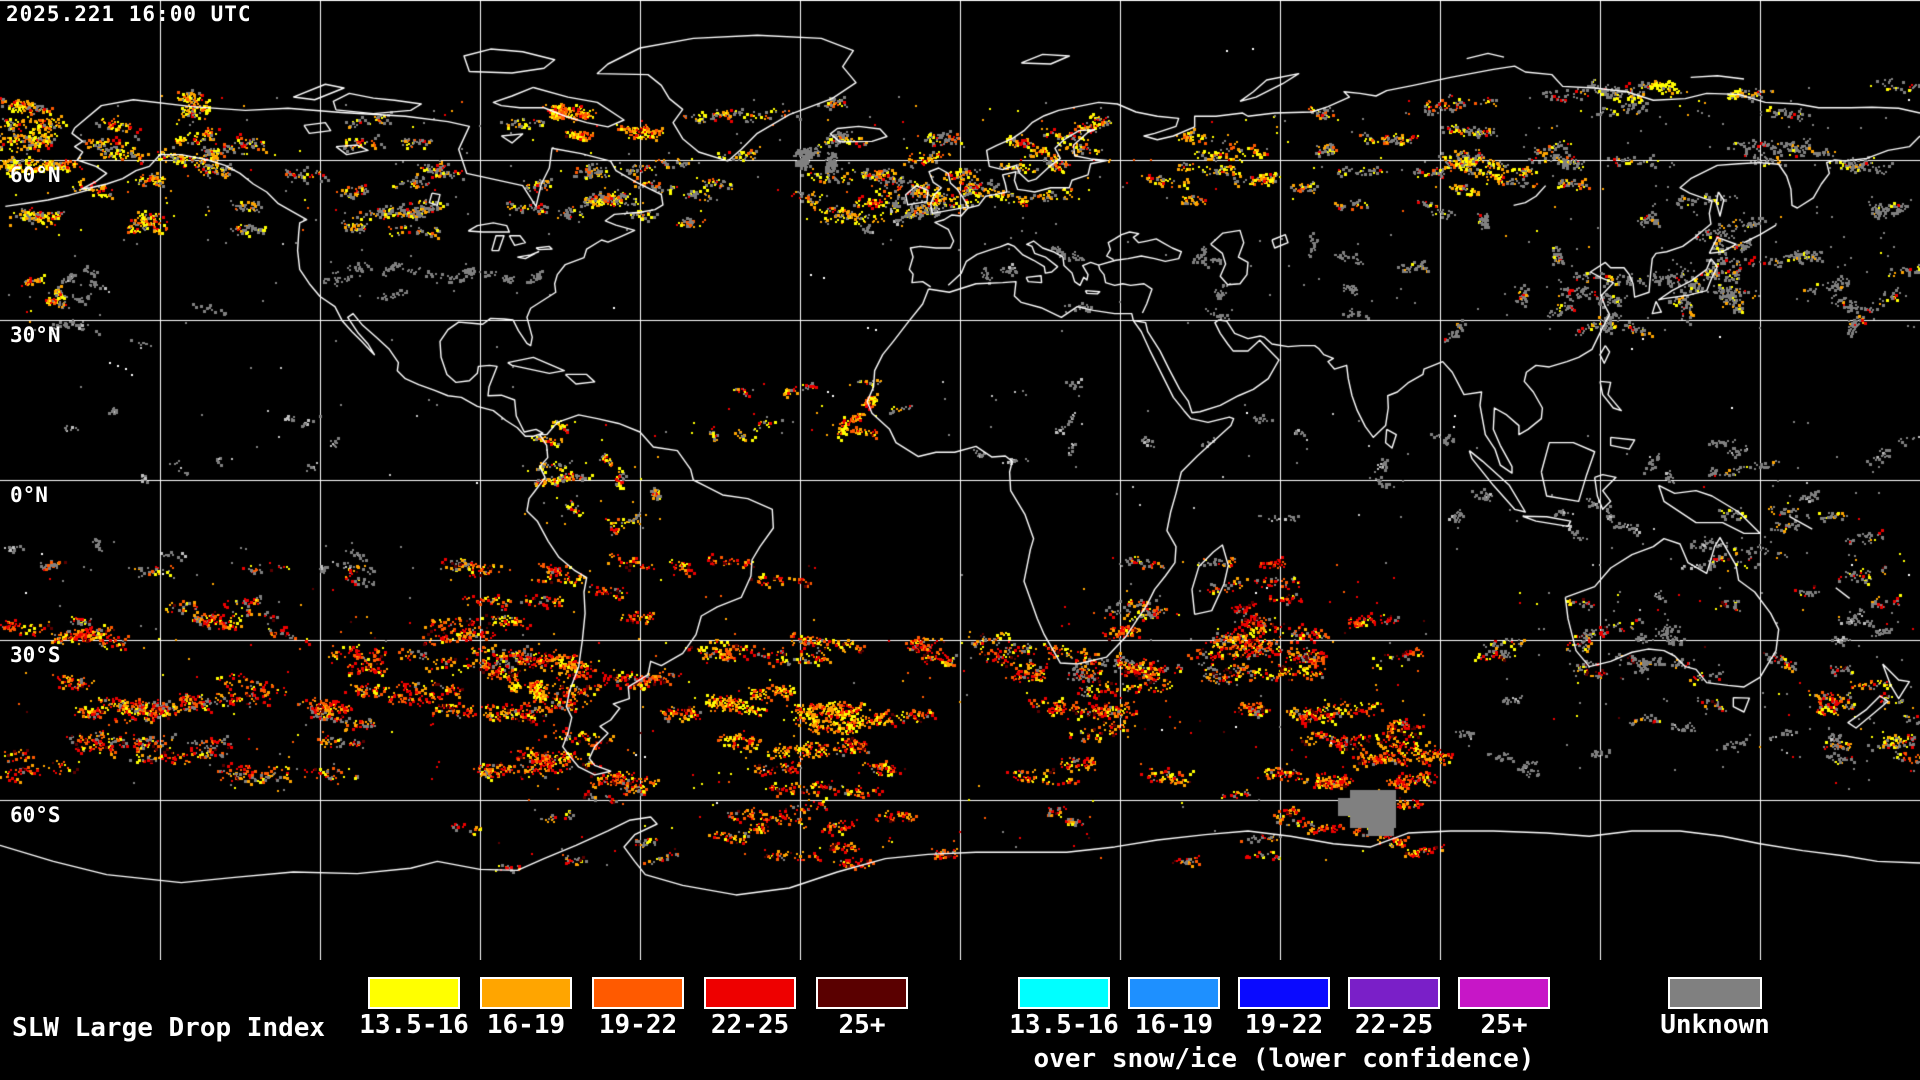 This screenshot has height=1080, width=1920. I want to click on legend-unknown-label: Unknown, so click(1715, 1025).